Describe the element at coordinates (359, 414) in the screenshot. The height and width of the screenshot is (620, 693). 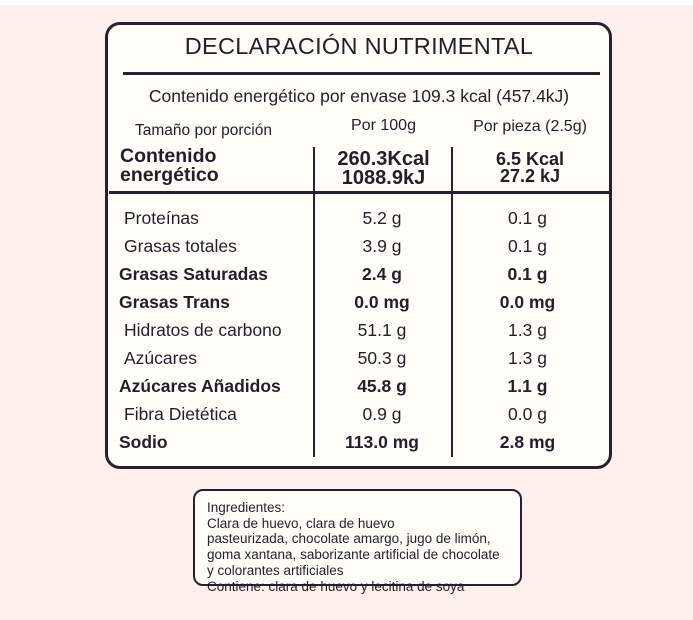
I see `nutrient-row: Fibra Dietética 0.9 g 0.0 g` at that location.